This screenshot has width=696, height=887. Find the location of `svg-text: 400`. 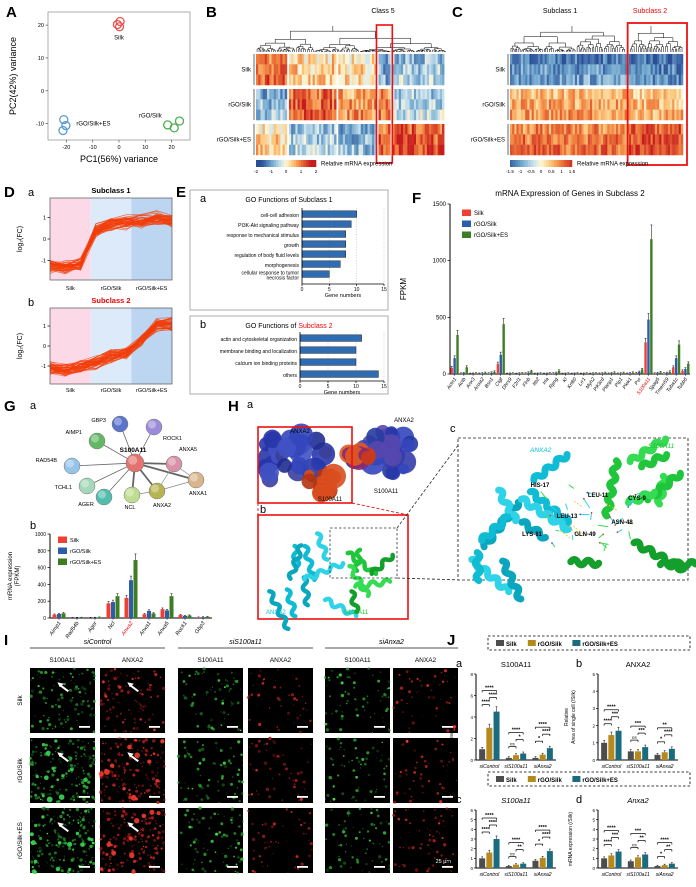

svg-text: 400 is located at coordinates (42, 585).